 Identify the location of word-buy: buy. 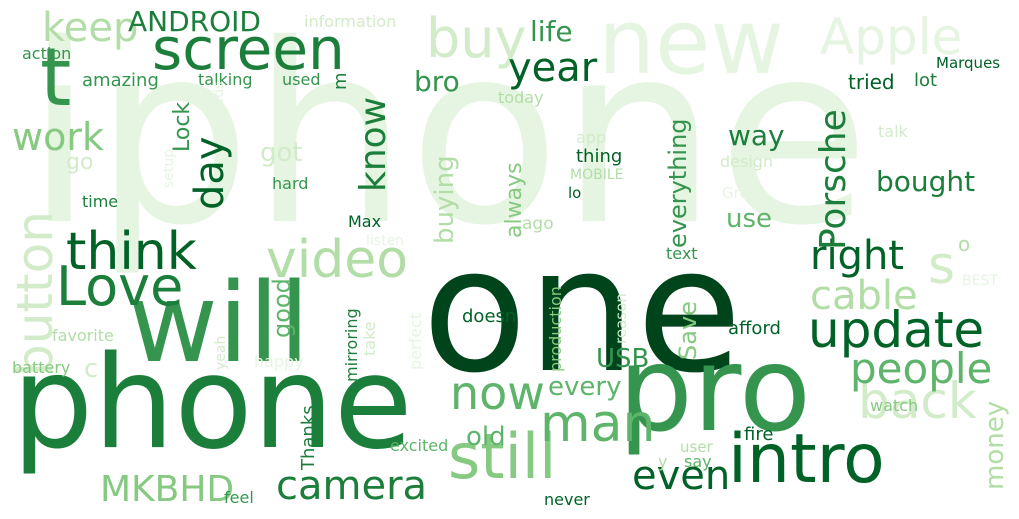
(476, 38).